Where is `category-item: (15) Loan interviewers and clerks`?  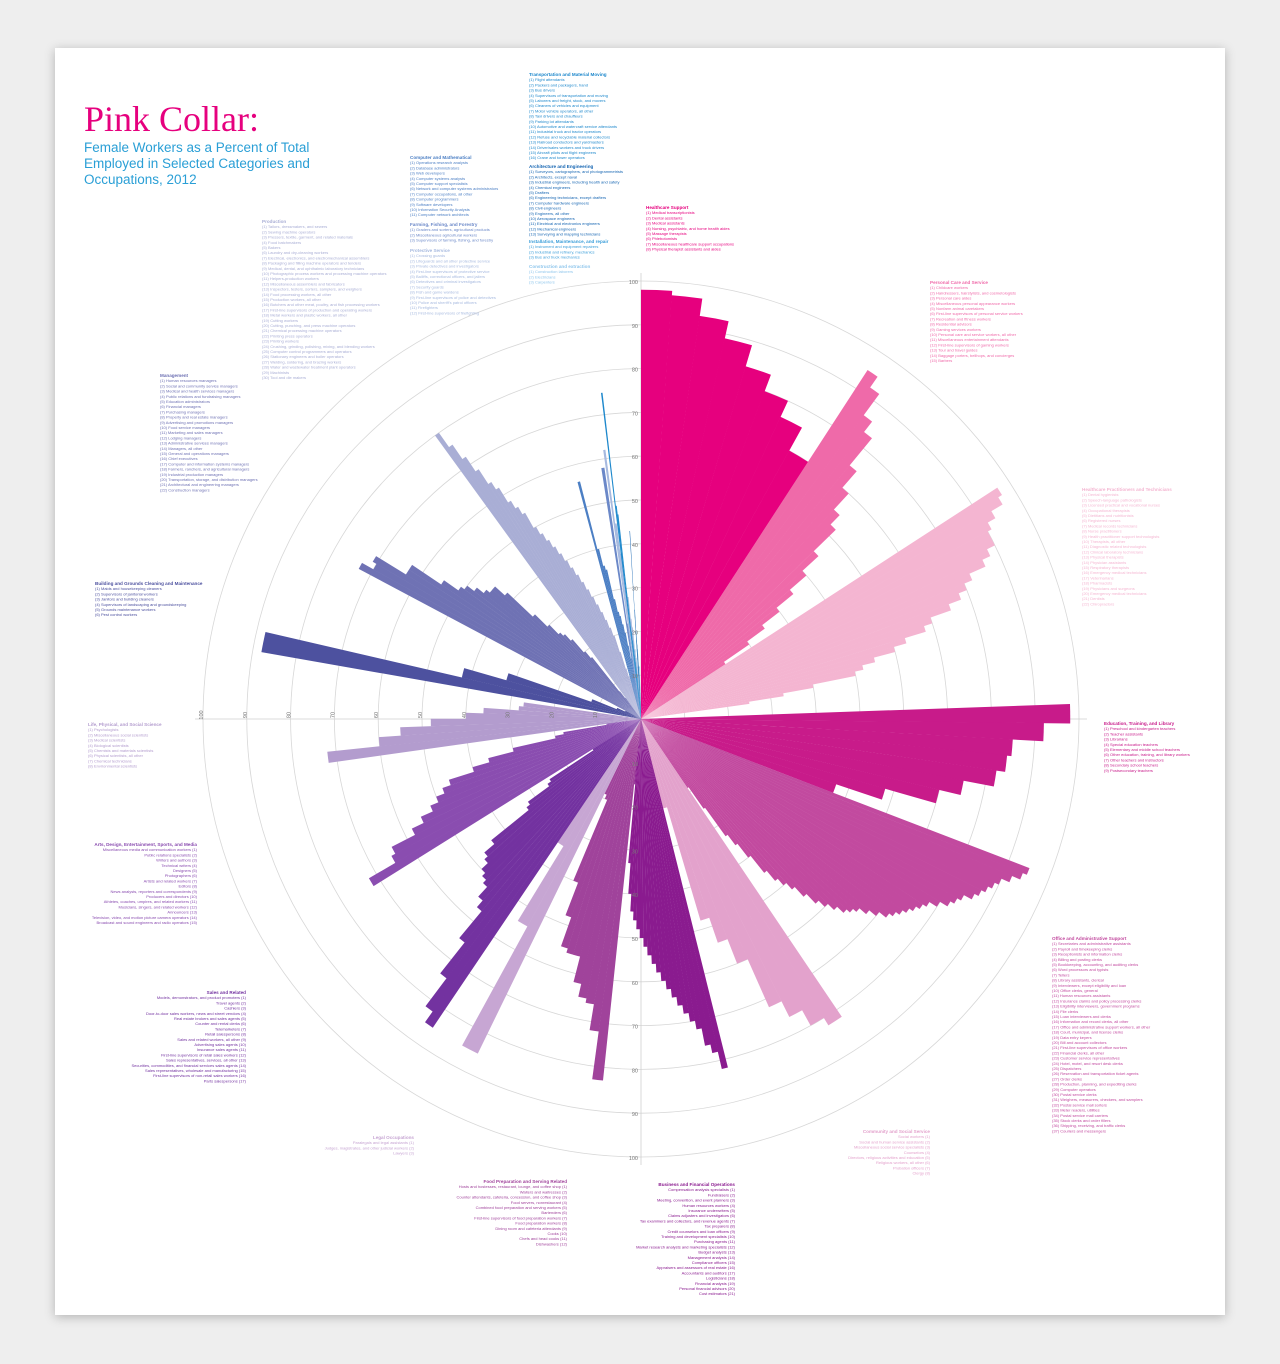
category-item: (15) Loan interviewers and clerks is located at coordinates (1081, 1016).